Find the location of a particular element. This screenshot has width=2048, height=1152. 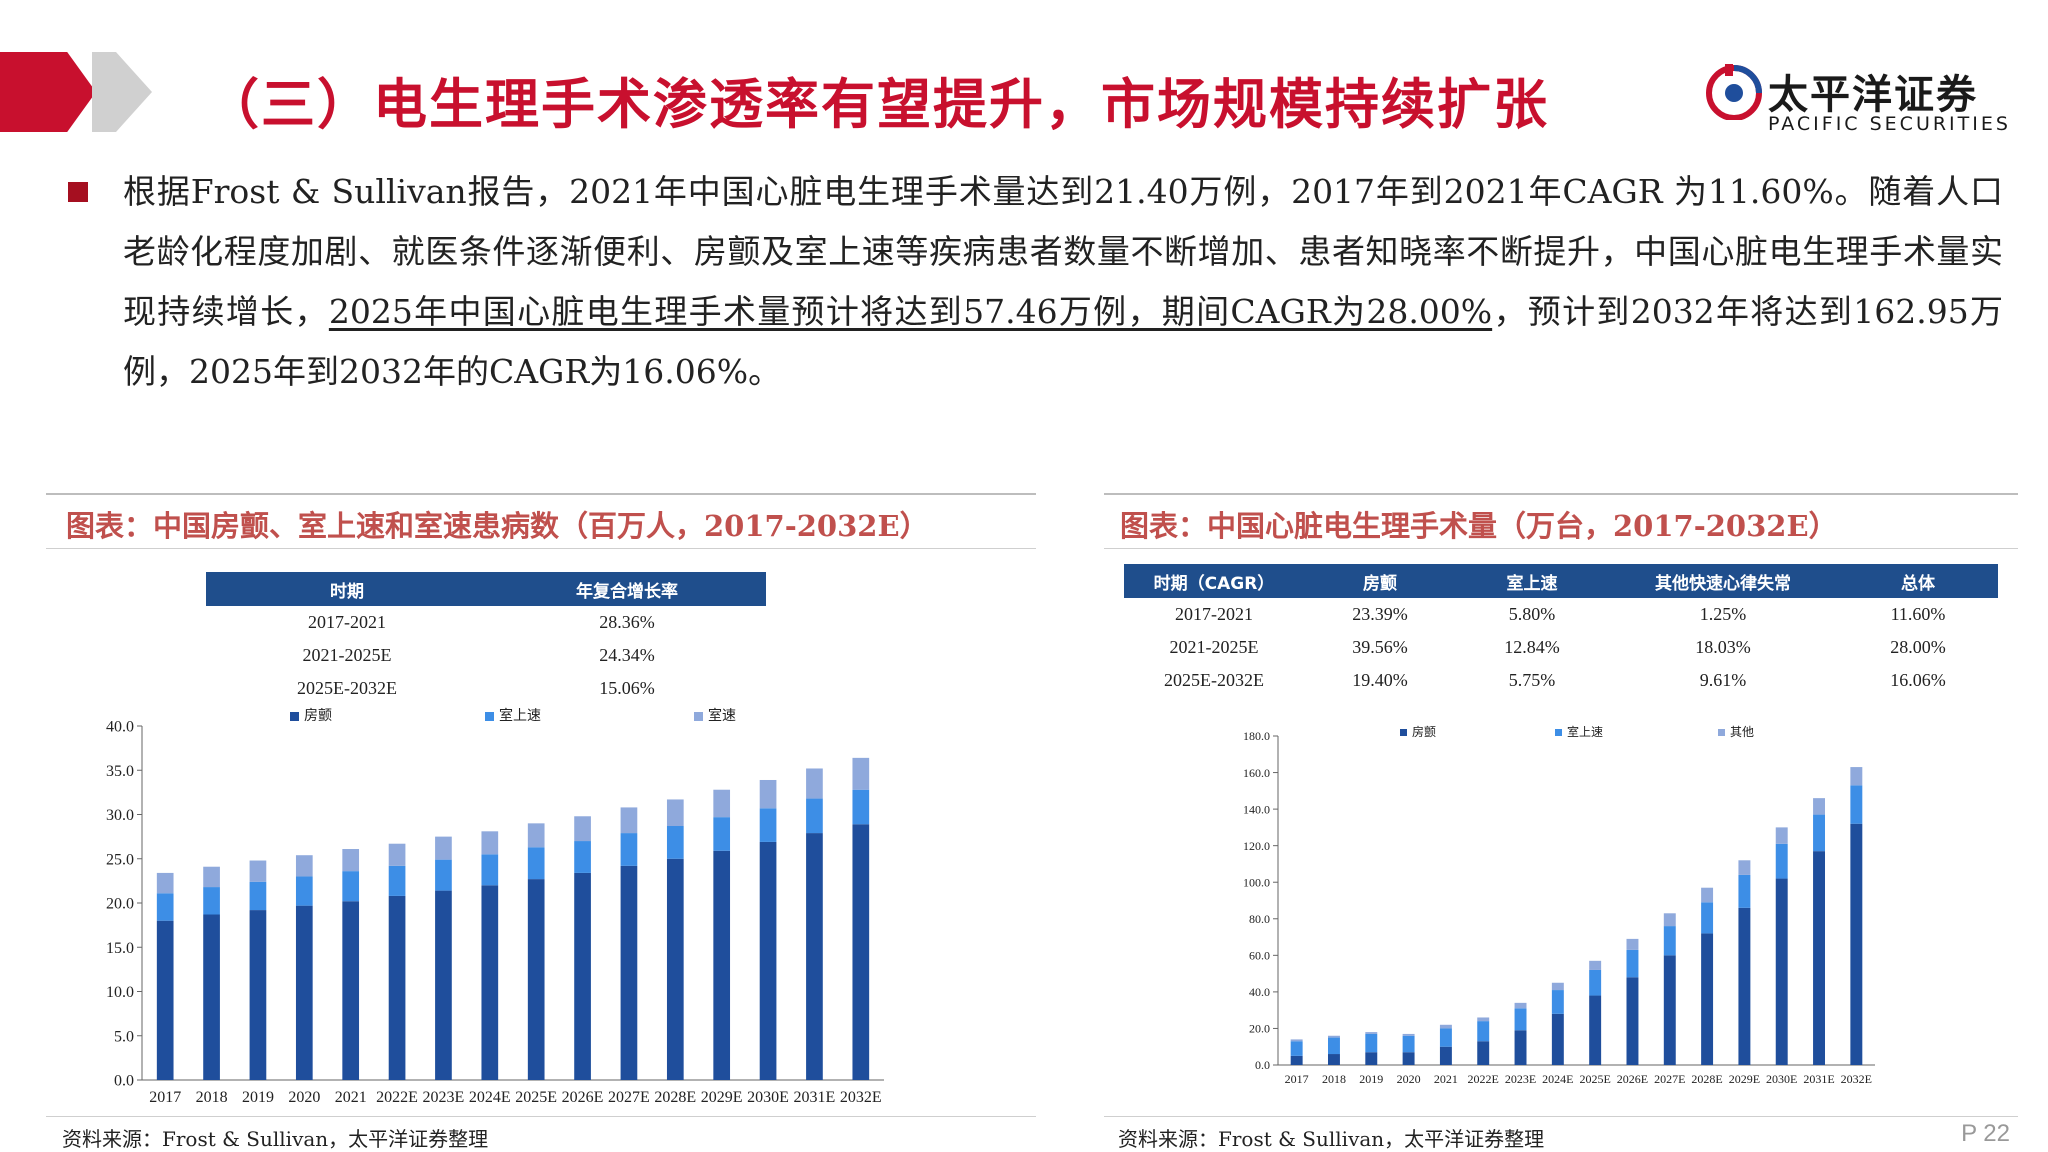

left-legend-item: 室速 is located at coordinates (715, 715).